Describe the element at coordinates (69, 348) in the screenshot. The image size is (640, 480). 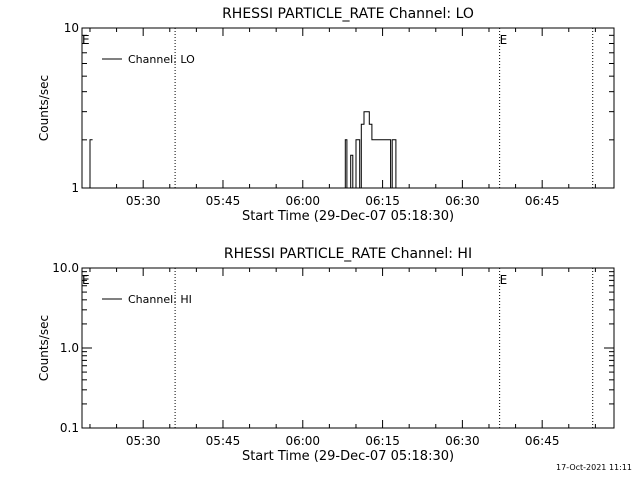
I see `y-tick-label: 1.0` at that location.